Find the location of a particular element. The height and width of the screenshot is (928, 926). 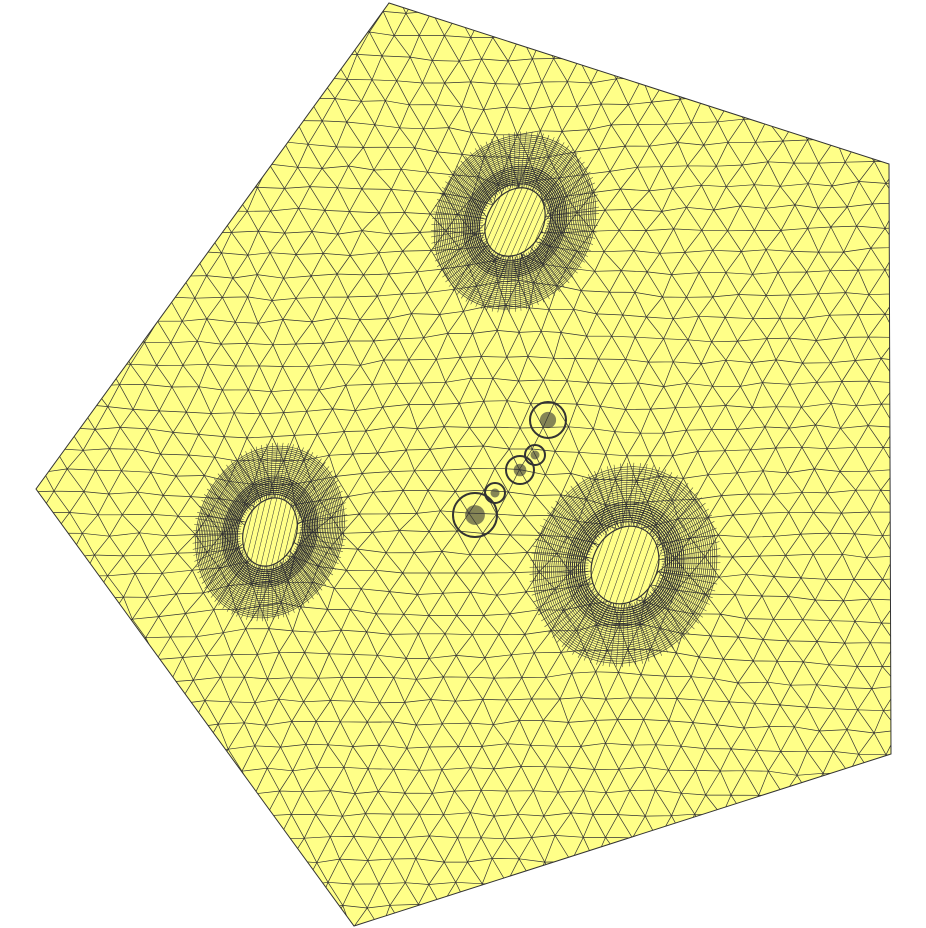

hole-left is located at coordinates (270, 532).